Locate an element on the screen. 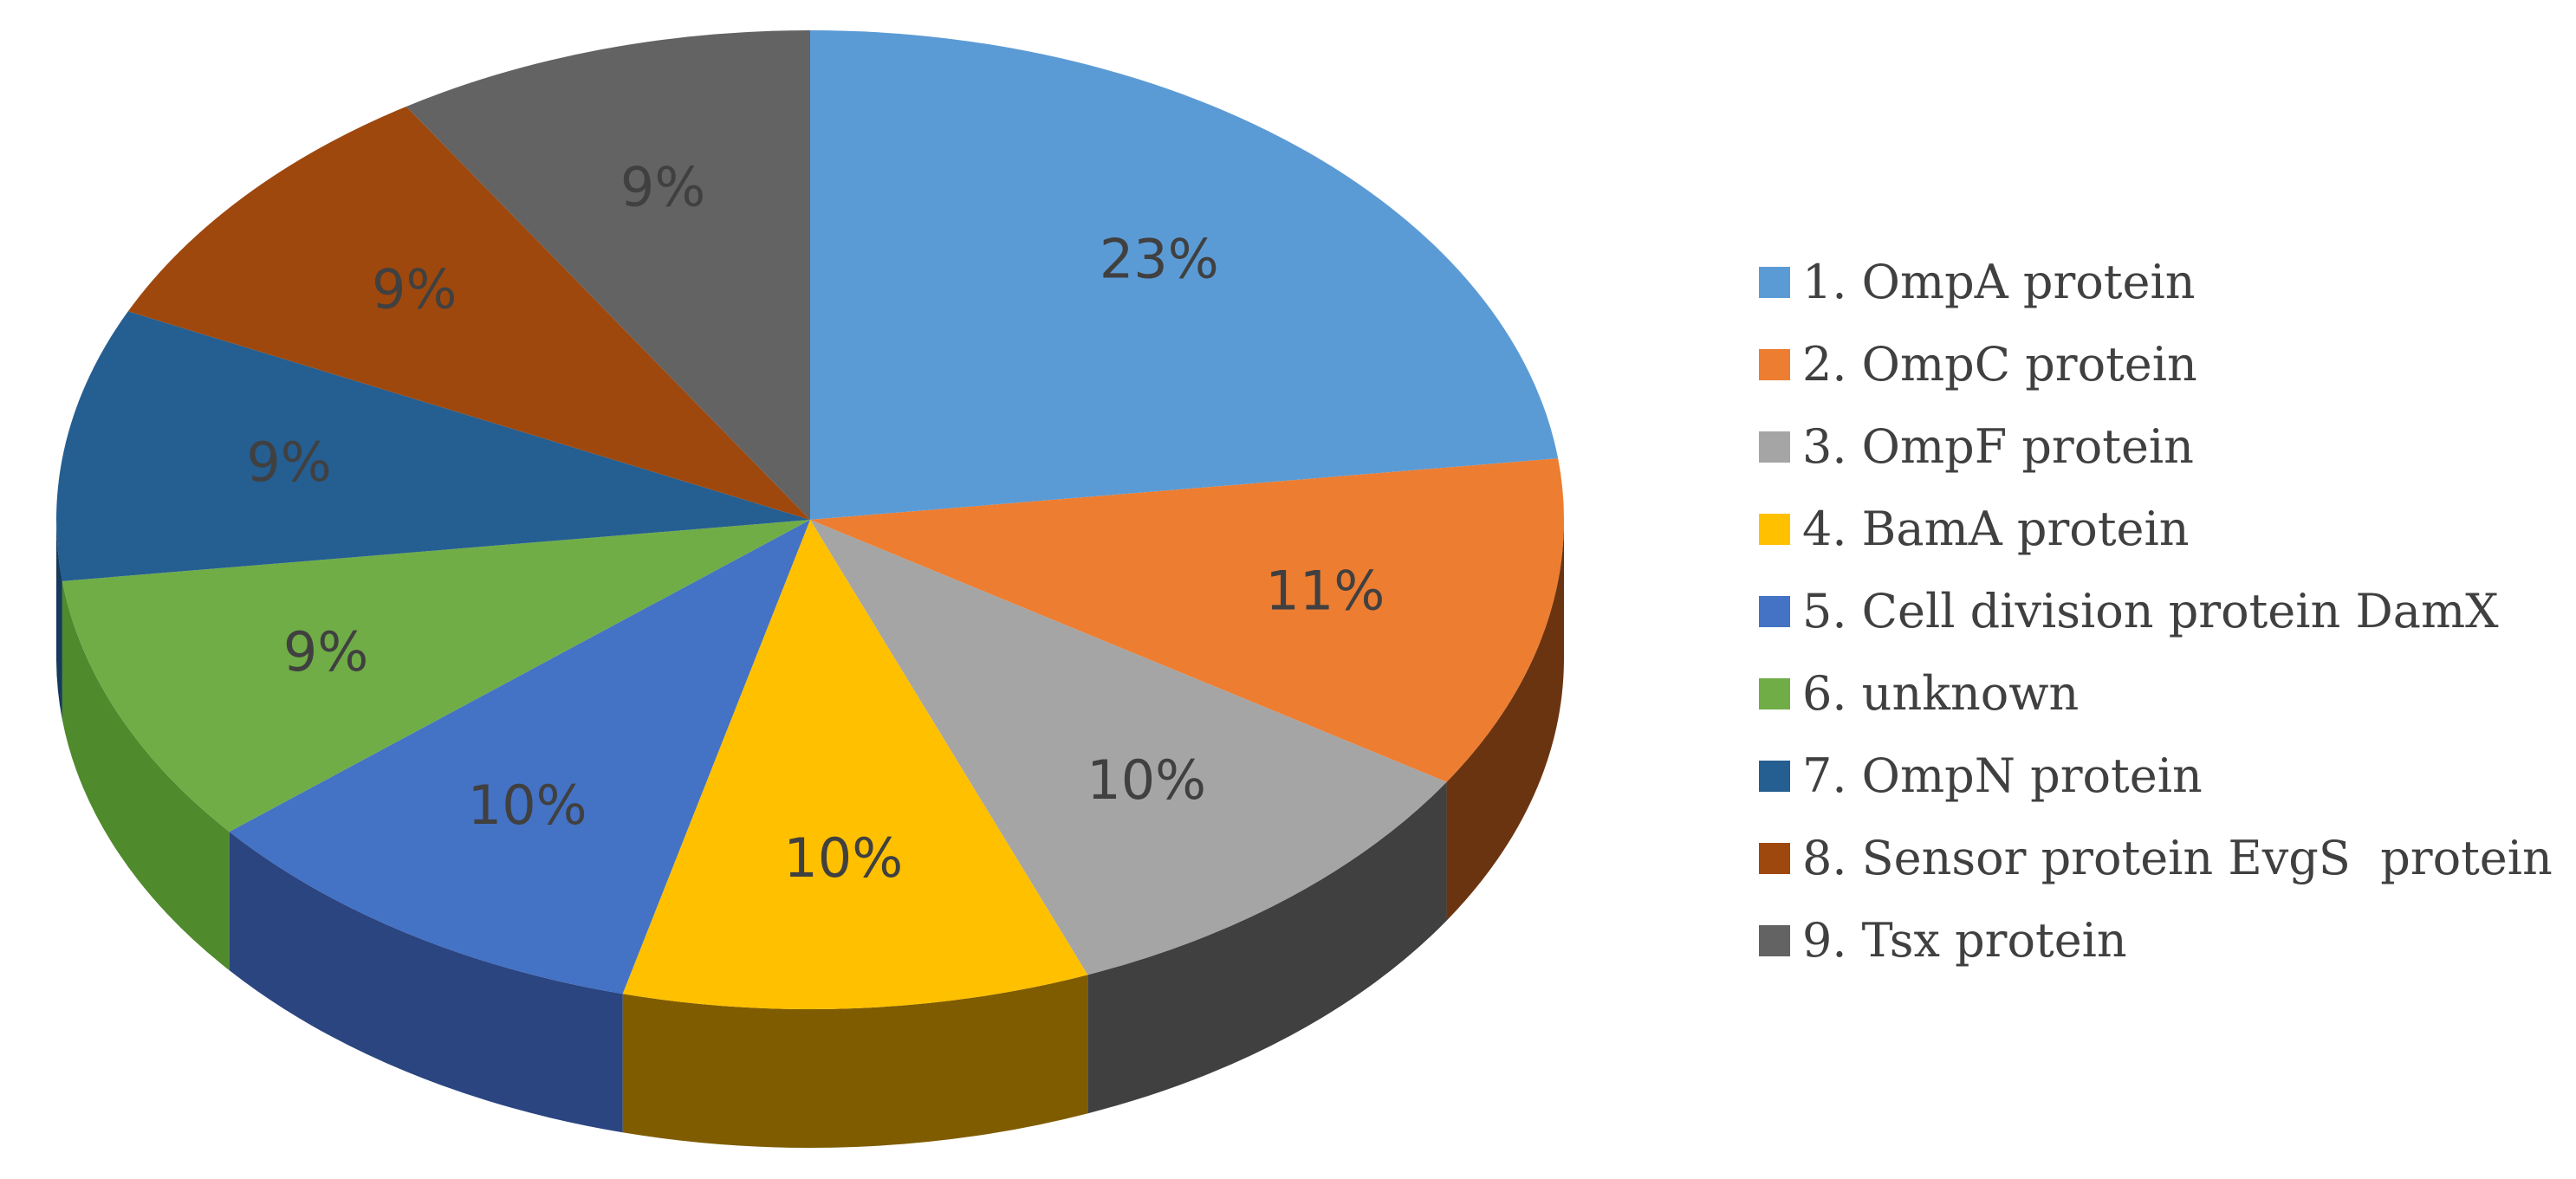 The width and height of the screenshot is (2576, 1179). legend-label: 9. Tsx protein is located at coordinates (1965, 940).